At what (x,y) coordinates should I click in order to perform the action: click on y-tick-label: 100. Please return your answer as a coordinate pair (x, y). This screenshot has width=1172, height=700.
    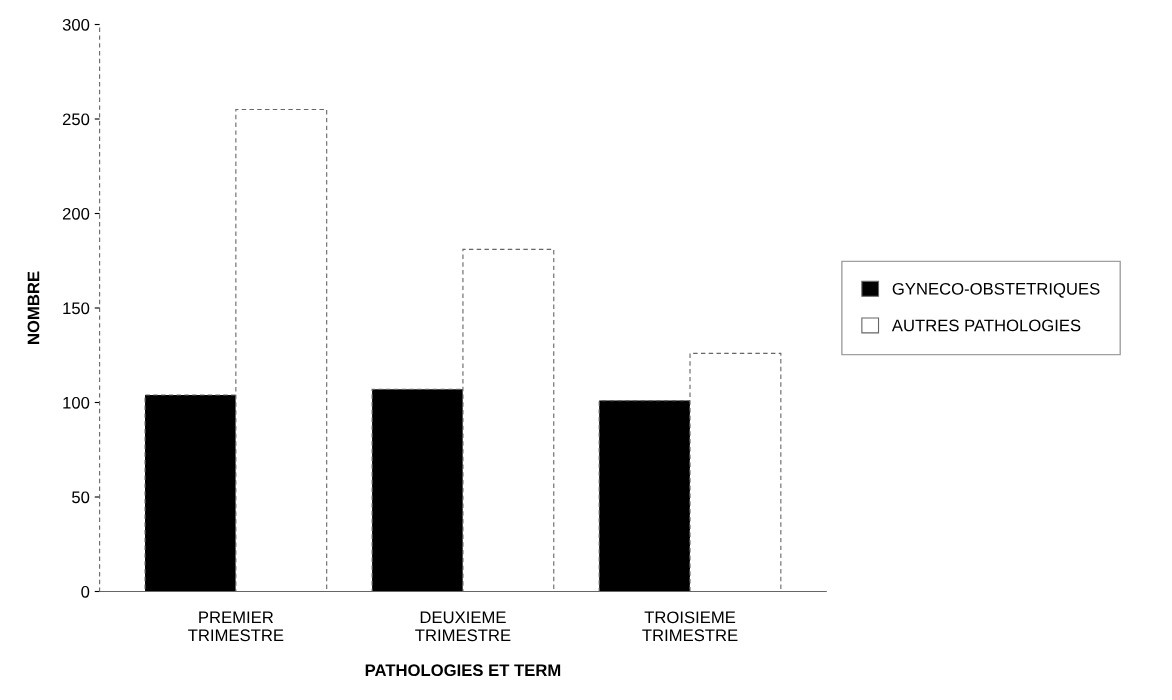
    Looking at the image, I should click on (76, 402).